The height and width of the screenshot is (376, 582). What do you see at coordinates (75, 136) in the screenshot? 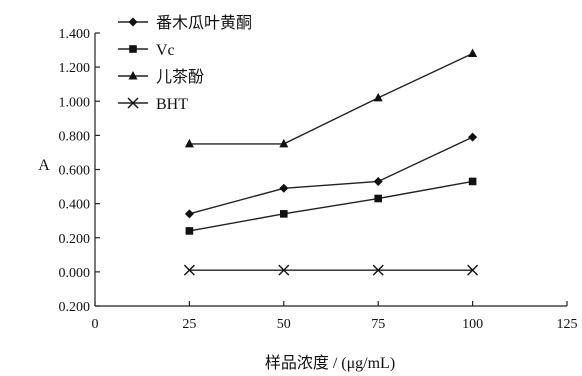
I see `y-tick-label: 0.800` at bounding box center [75, 136].